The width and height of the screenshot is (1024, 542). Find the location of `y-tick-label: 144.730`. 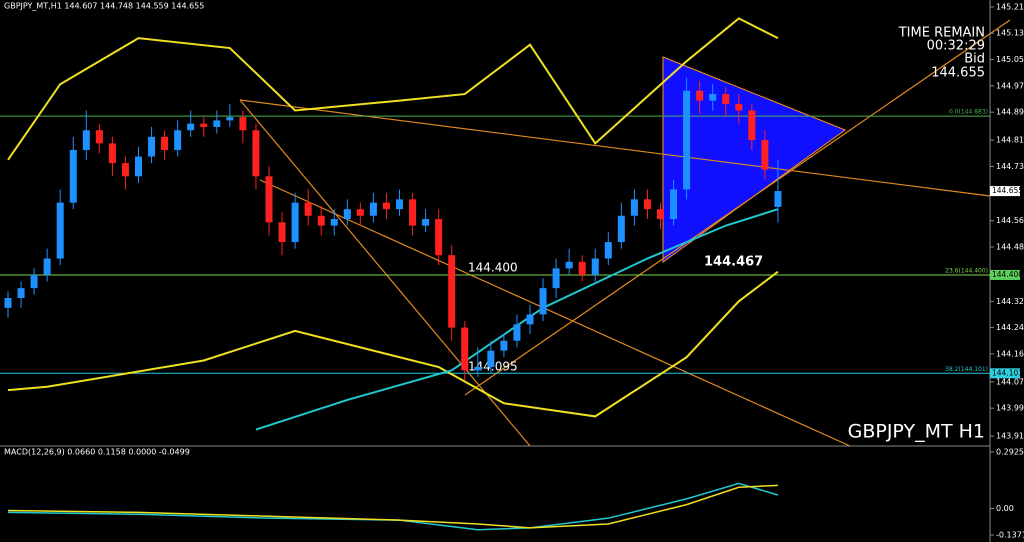

y-tick-label: 144.730 is located at coordinates (1010, 166).